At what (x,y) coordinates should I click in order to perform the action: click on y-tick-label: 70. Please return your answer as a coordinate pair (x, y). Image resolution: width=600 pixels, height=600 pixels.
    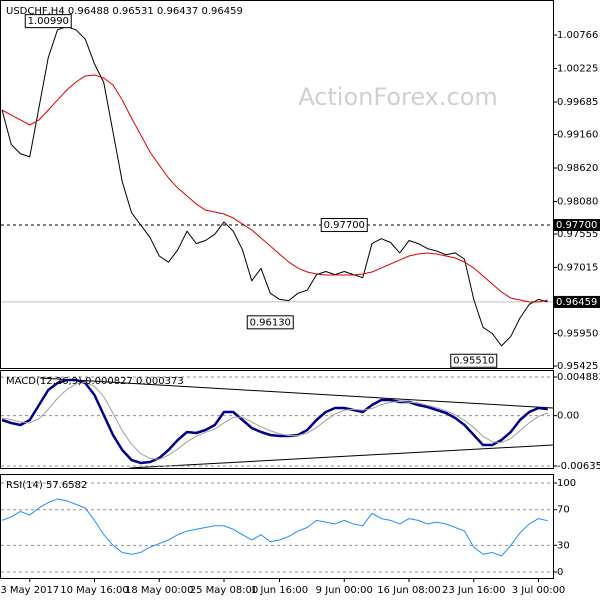
    Looking at the image, I should click on (563, 510).